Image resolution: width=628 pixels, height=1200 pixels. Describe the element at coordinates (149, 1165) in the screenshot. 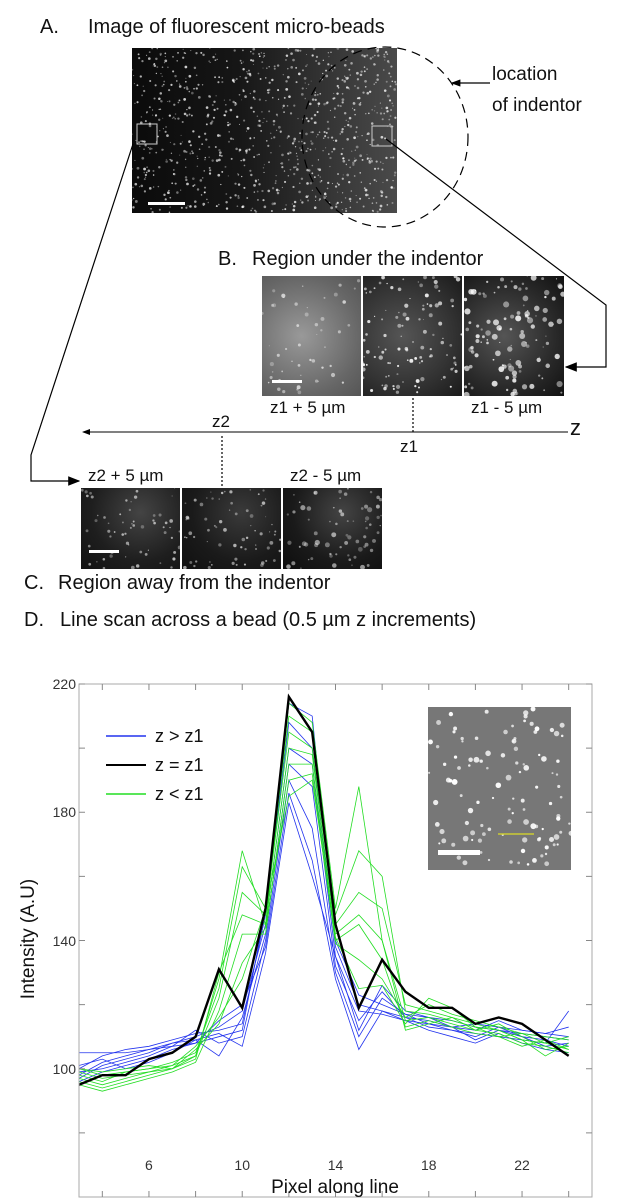

I see `x-tick-label: 6` at that location.